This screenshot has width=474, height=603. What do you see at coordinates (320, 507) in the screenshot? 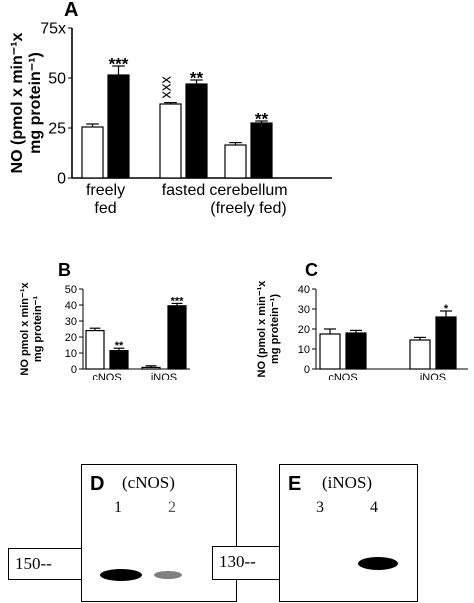
I see `lane-label-3: 3` at bounding box center [320, 507].